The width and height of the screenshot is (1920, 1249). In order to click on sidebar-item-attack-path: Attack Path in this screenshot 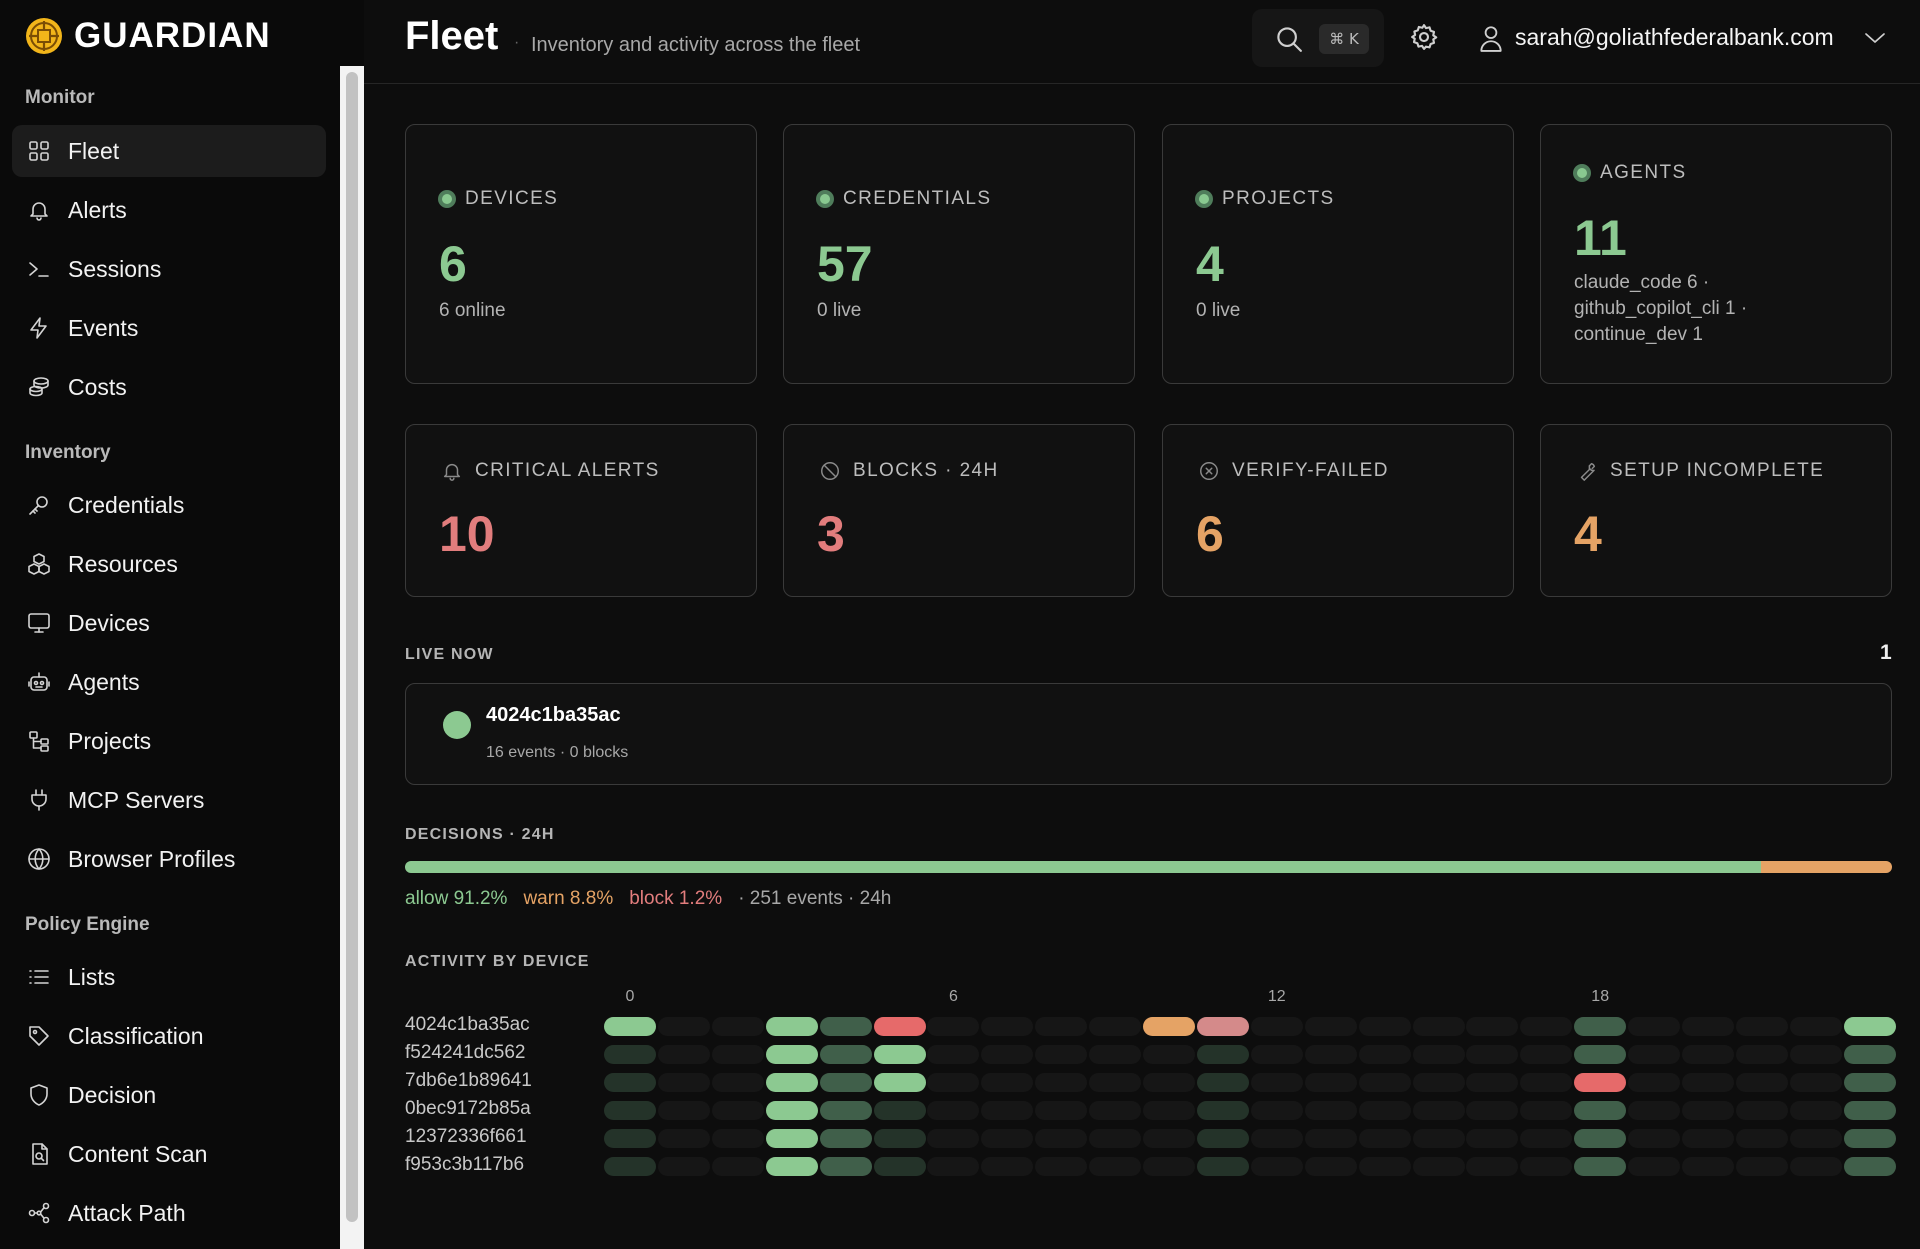, I will do `click(169, 1213)`.